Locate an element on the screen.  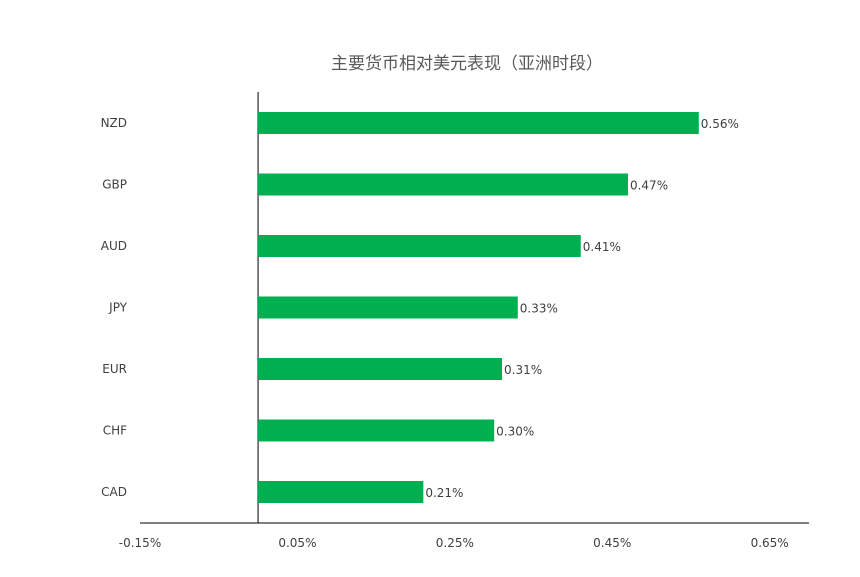
bar-jpy is located at coordinates (388, 307).